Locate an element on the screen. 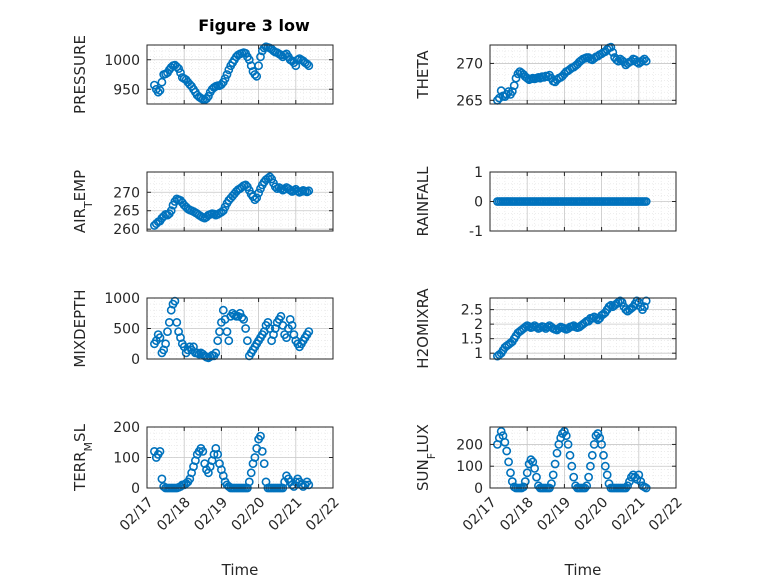  series-mixdepth is located at coordinates (231, 329).